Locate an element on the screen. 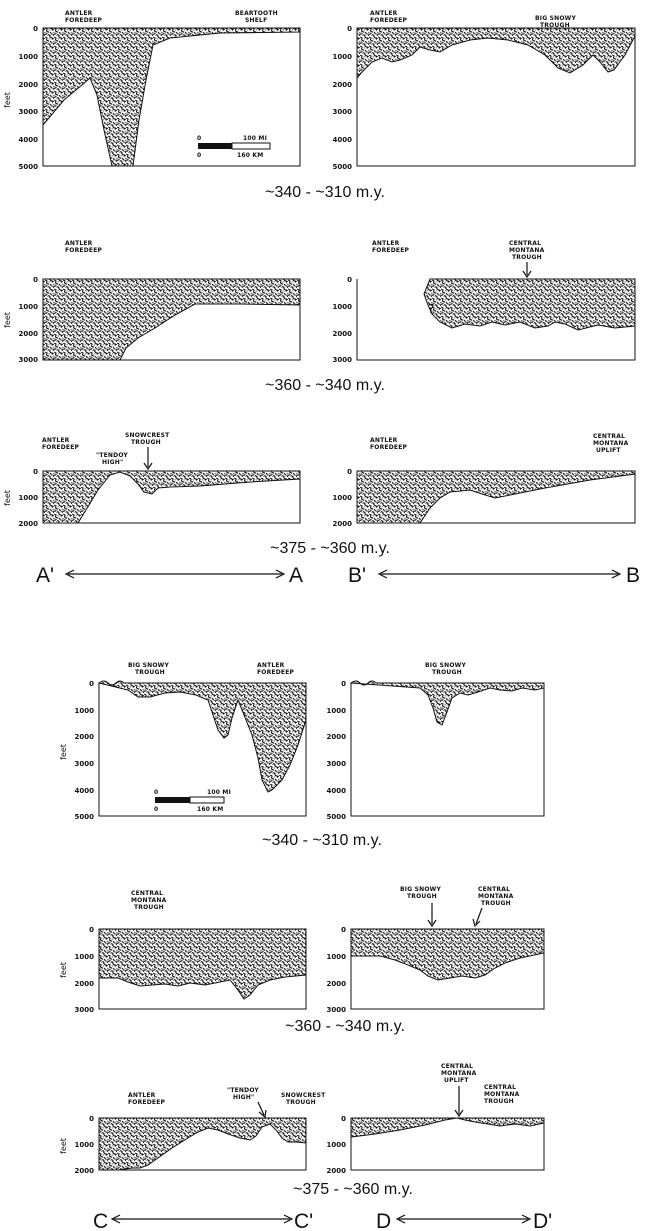  section-label: A' is located at coordinates (45, 575).